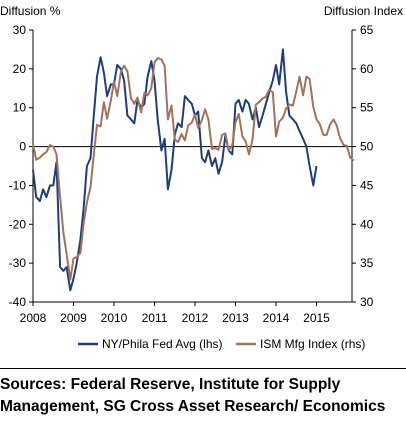 The width and height of the screenshot is (406, 447). I want to click on y-left-tick-label: -20, so click(18, 224).